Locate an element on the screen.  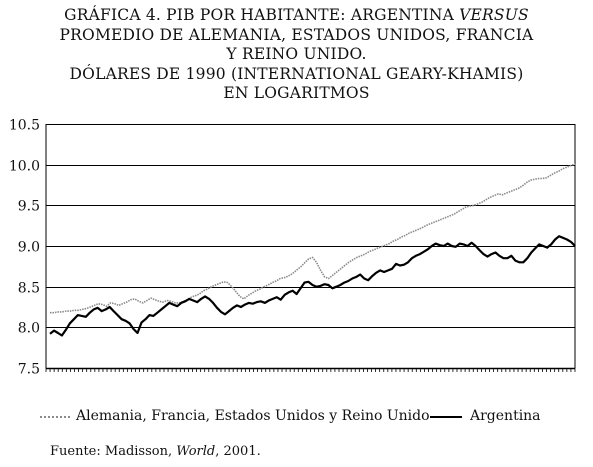
title-italic-versus: VERSUS is located at coordinates (494, 15).